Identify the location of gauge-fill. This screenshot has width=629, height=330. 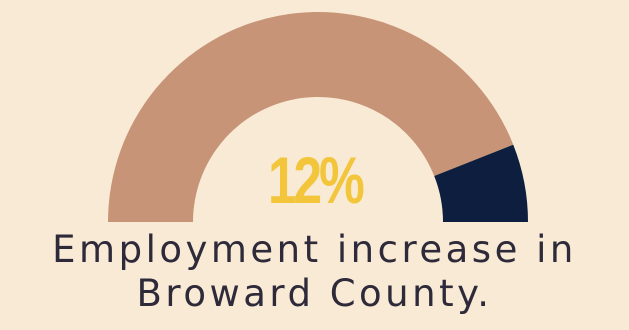
(481, 183).